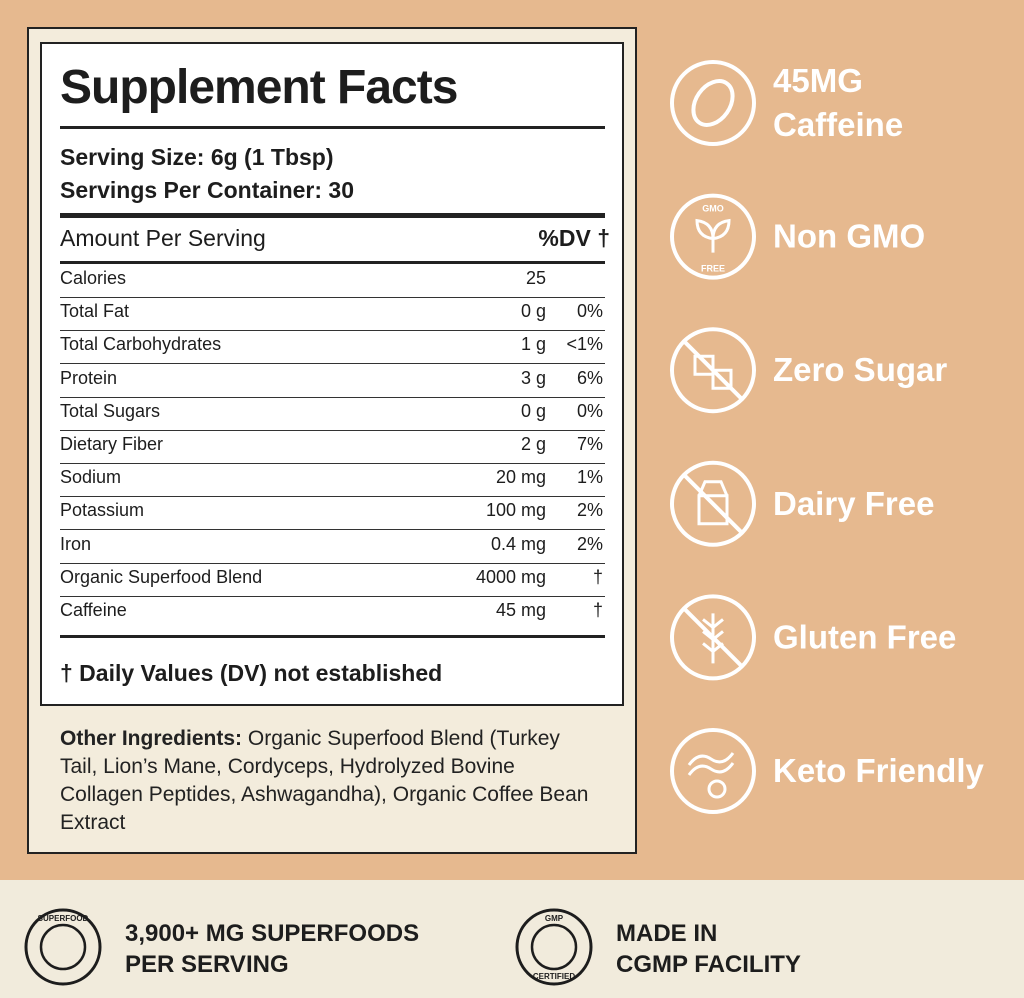  I want to click on icon-text: GMO, so click(713, 209).